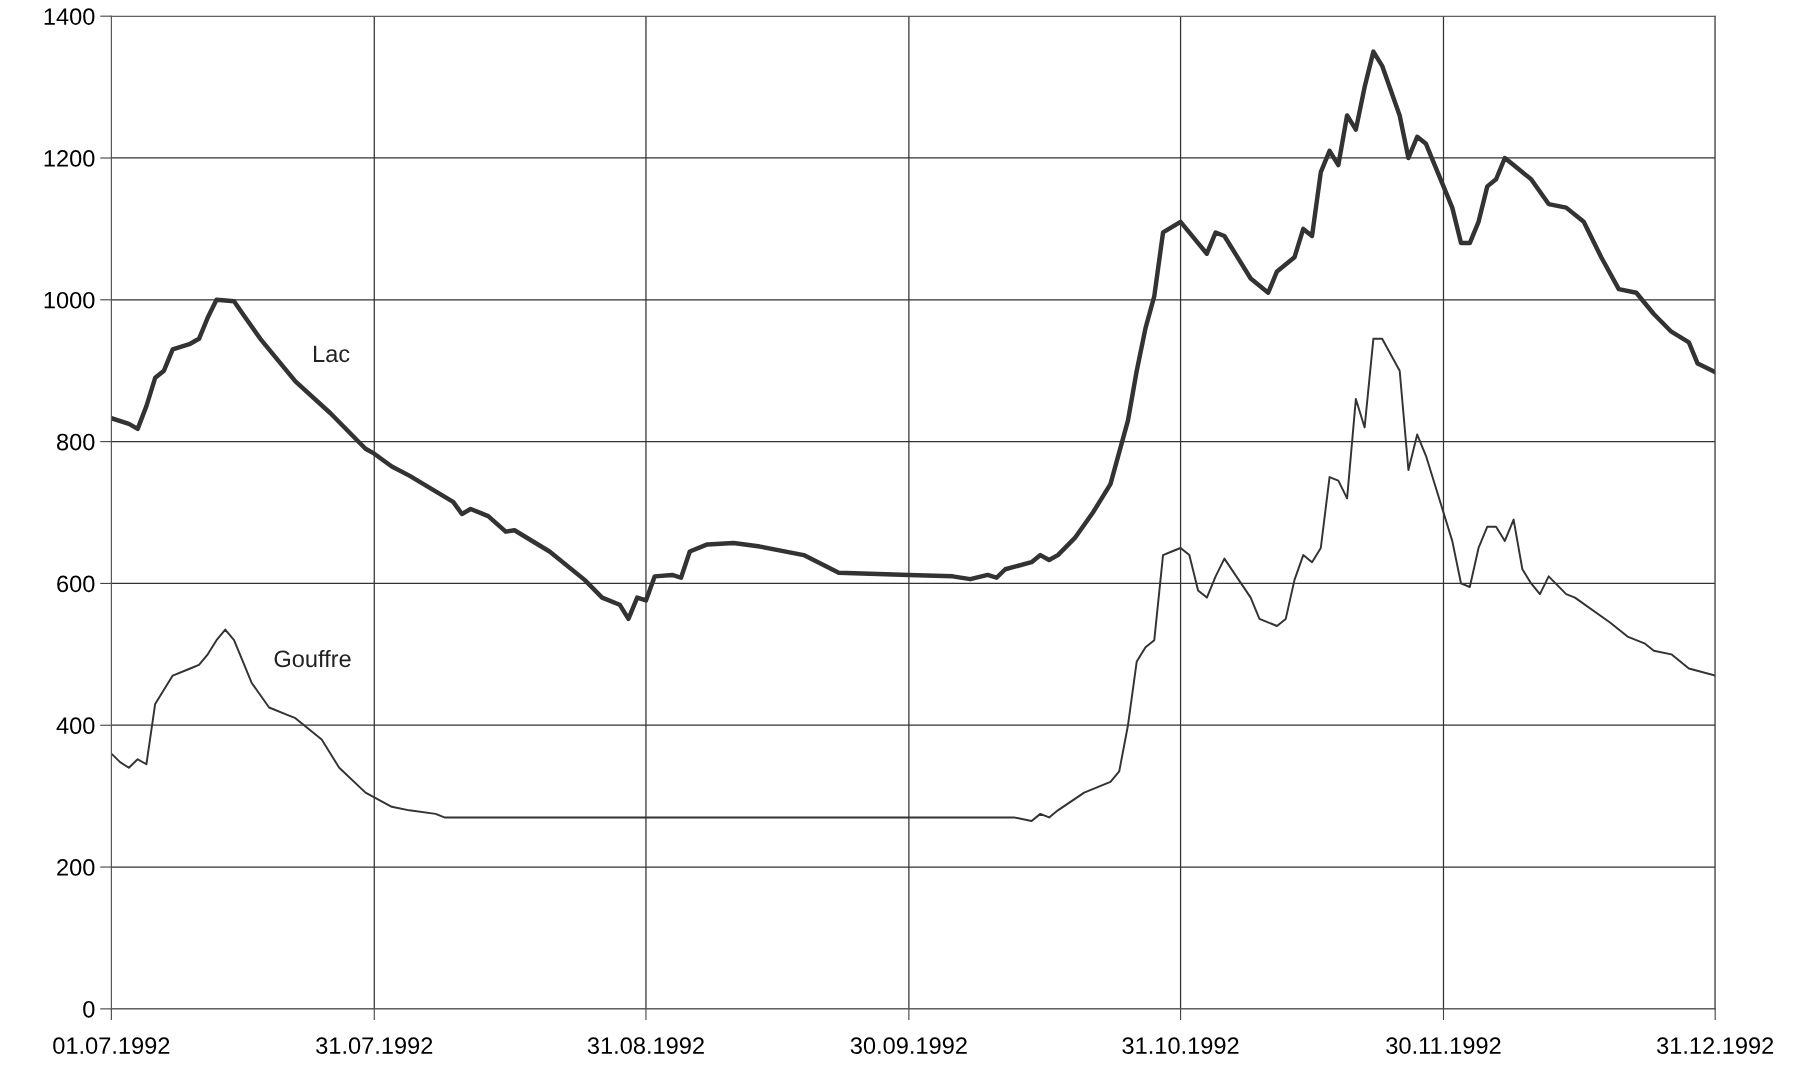 This screenshot has width=1796, height=1079. Describe the element at coordinates (89, 1009) in the screenshot. I see `y-tick-label: 0` at that location.